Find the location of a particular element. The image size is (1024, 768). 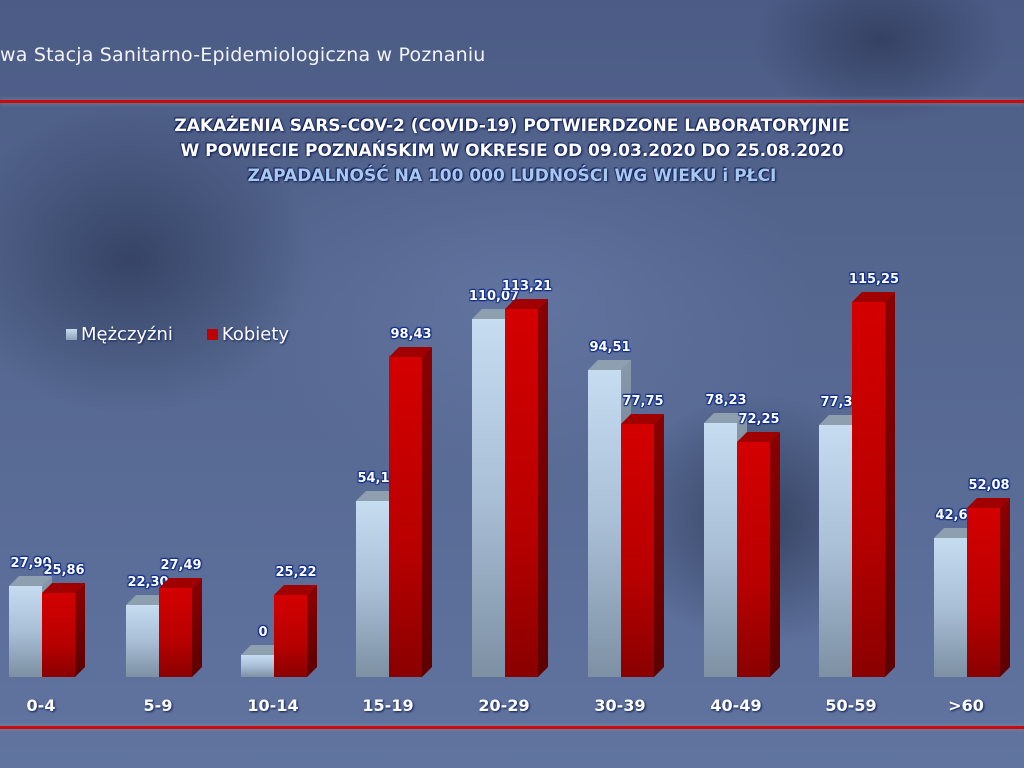

value-label-men: 42,66 is located at coordinates (956, 516).